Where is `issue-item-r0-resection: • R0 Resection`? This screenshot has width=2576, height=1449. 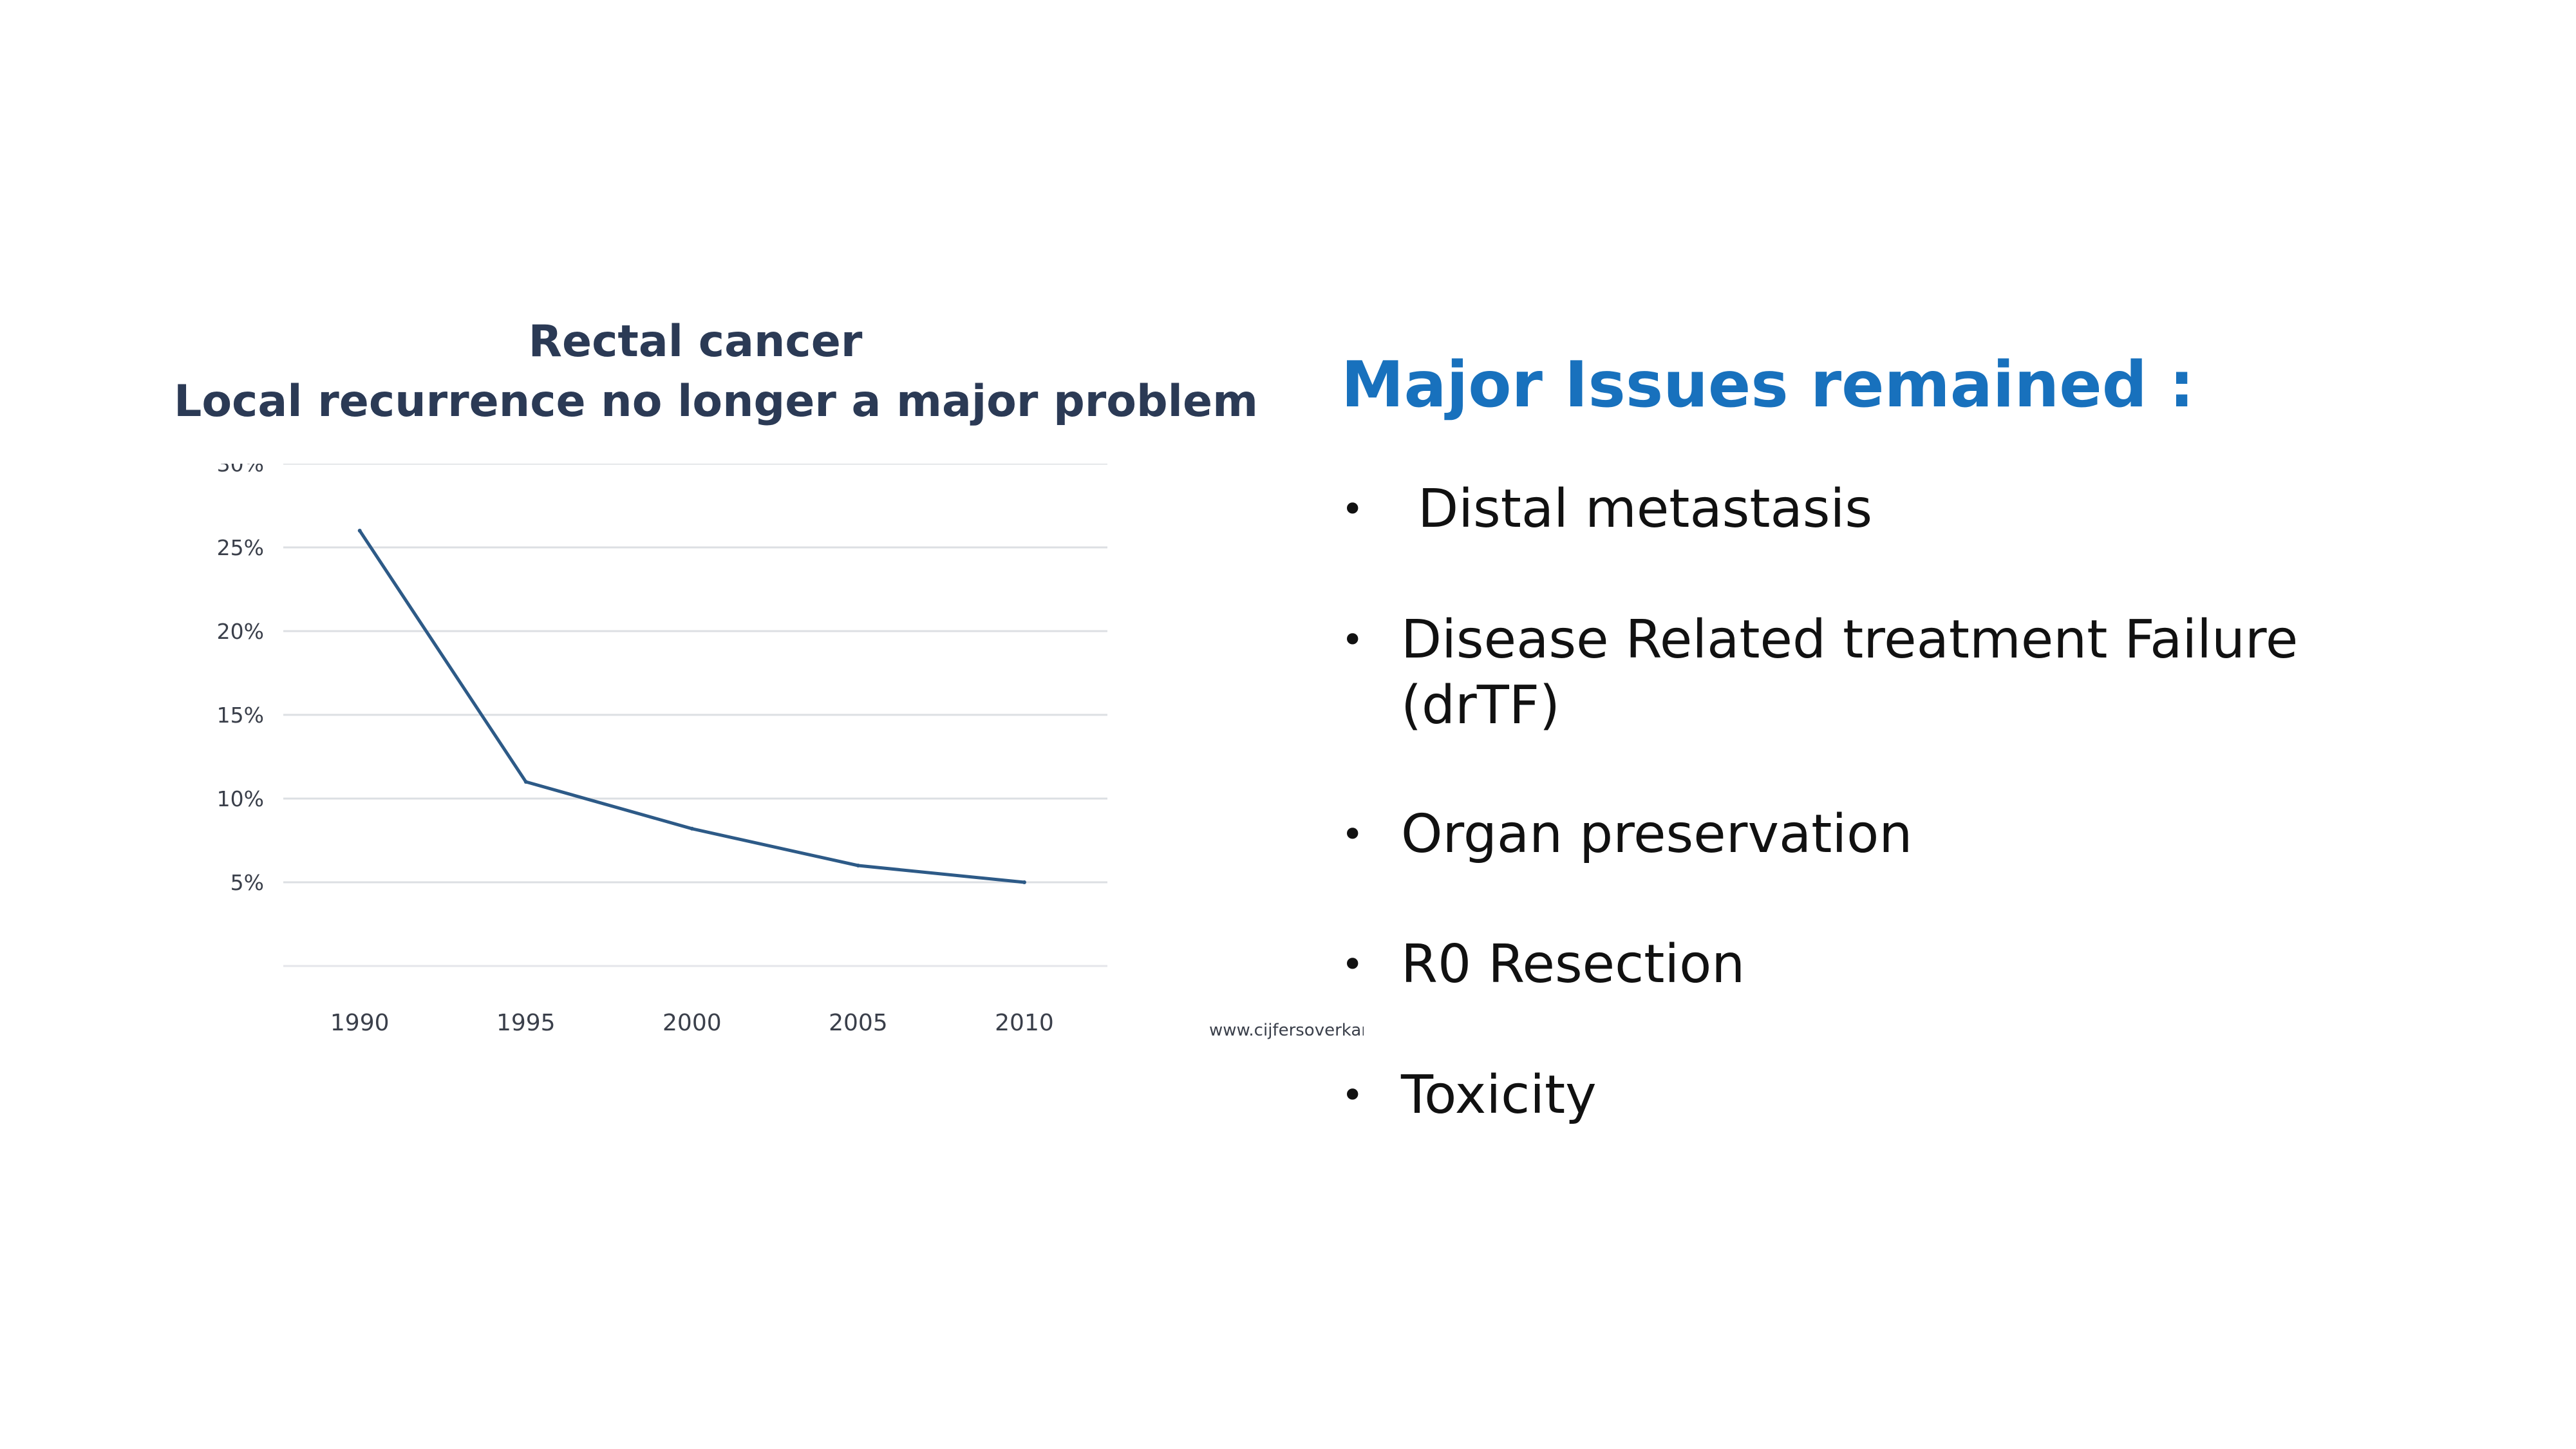 issue-item-r0-resection: • R0 Resection is located at coordinates (1888, 965).